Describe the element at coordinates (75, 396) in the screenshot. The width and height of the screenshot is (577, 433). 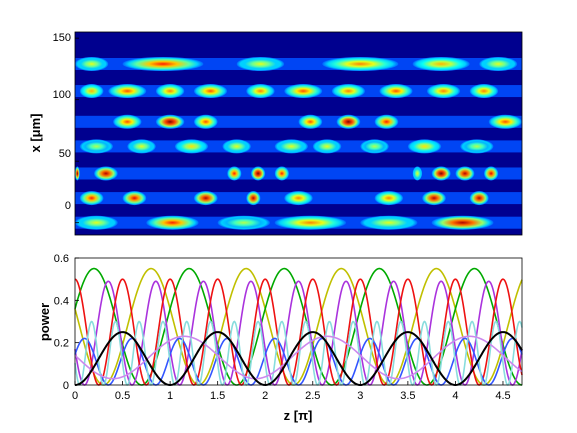
I see `power-x-tick-label: 0` at that location.